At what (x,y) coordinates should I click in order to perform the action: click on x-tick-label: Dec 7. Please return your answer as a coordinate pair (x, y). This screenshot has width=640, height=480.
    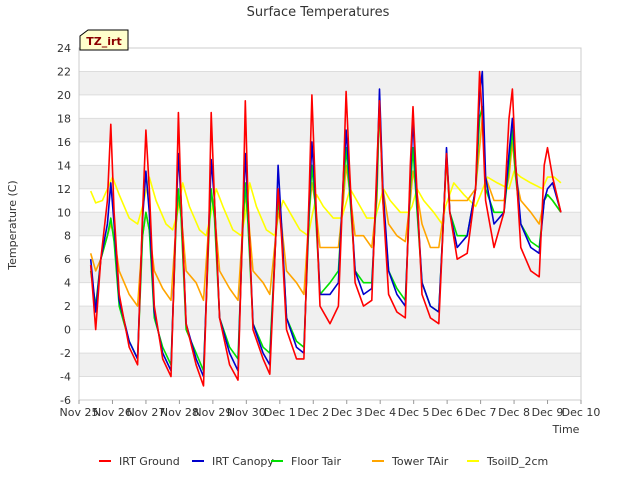
    Looking at the image, I should click on (481, 412).